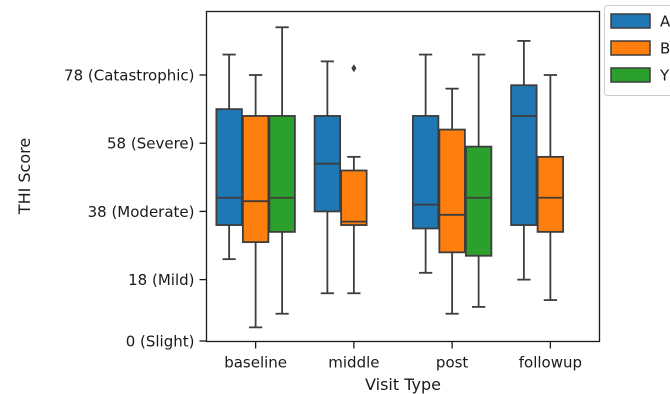 Image resolution: width=670 pixels, height=394 pixels. What do you see at coordinates (665, 22) in the screenshot?
I see `legend-label: A` at bounding box center [665, 22].